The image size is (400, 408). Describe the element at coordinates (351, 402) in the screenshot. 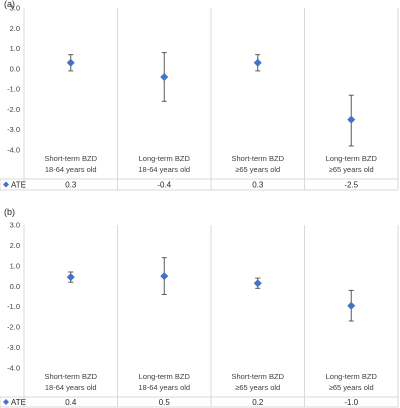

I see `data-table-value: -1.0` at that location.